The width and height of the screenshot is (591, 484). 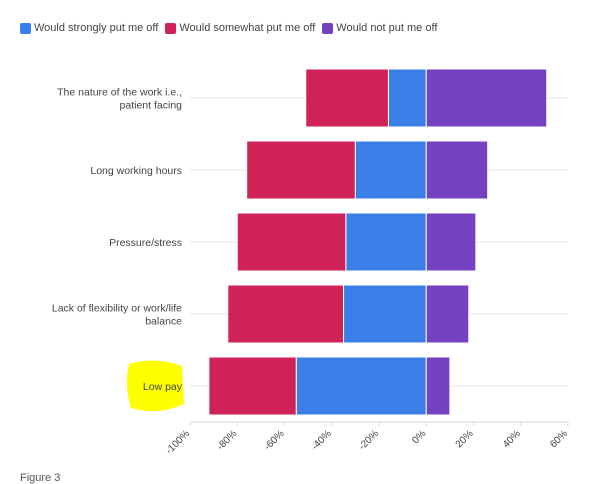 I want to click on category-label: Low pay, so click(x=163, y=387).